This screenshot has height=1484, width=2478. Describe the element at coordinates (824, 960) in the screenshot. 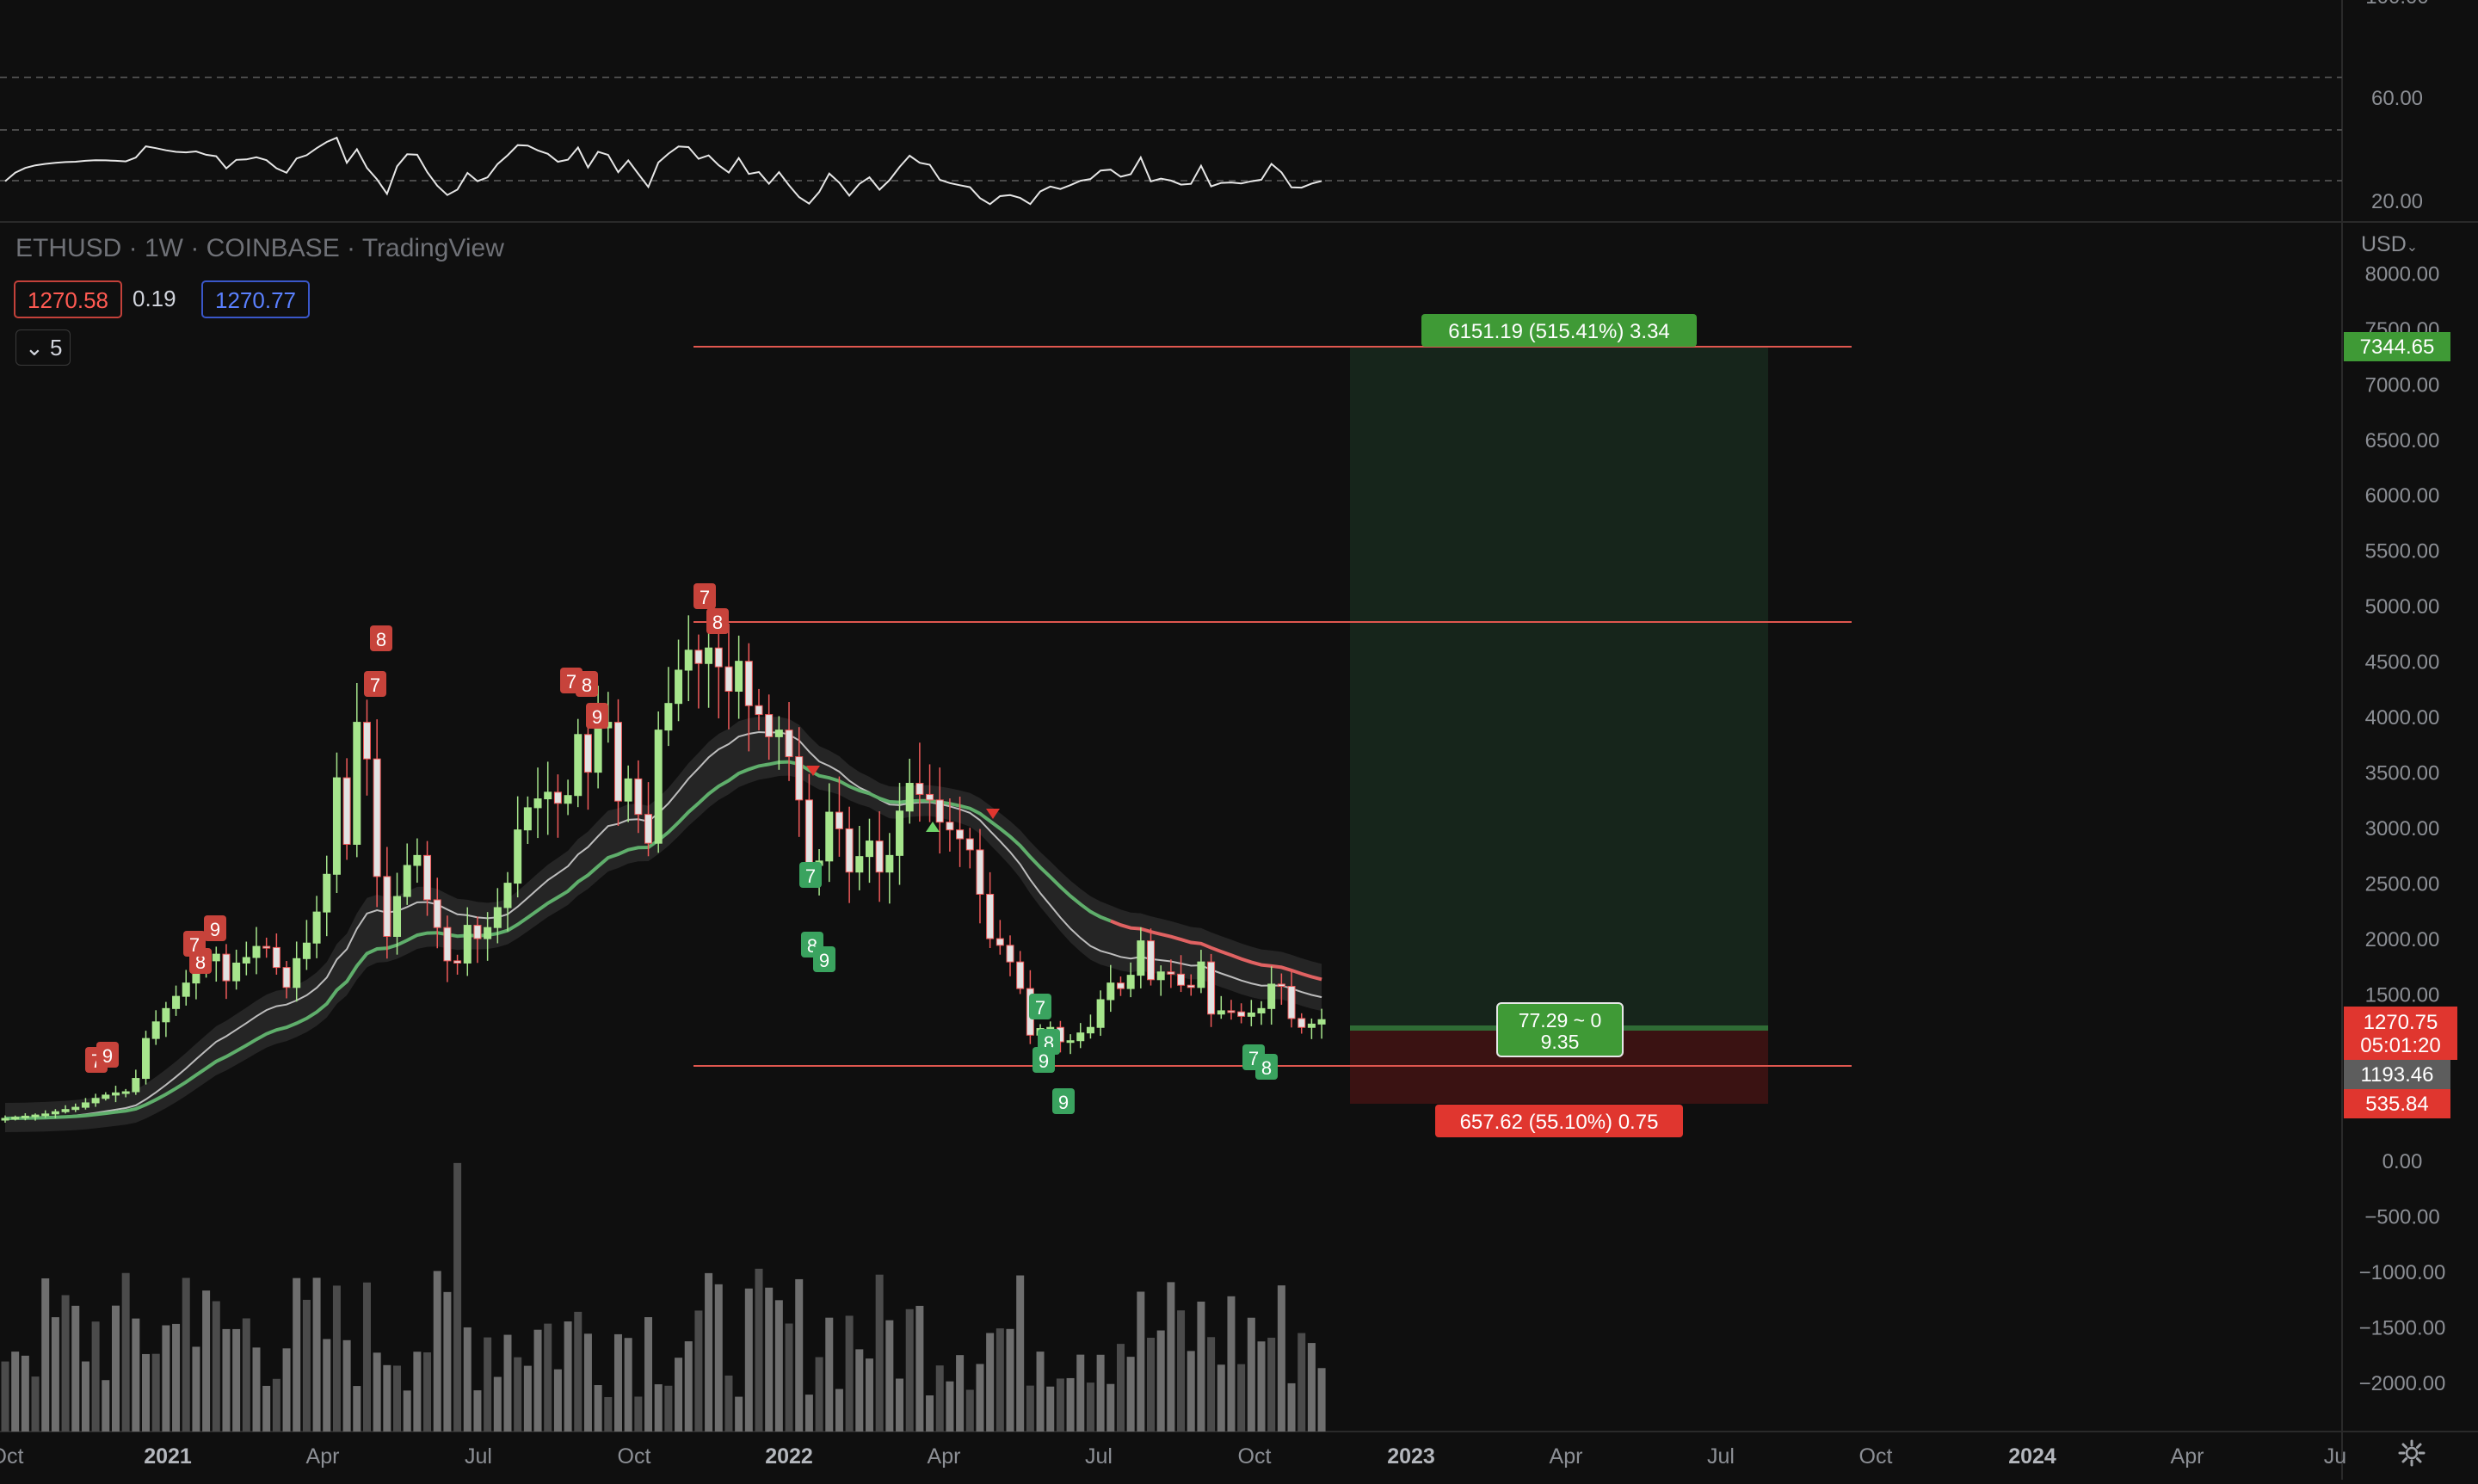

I see `svg-text: 9` at that location.